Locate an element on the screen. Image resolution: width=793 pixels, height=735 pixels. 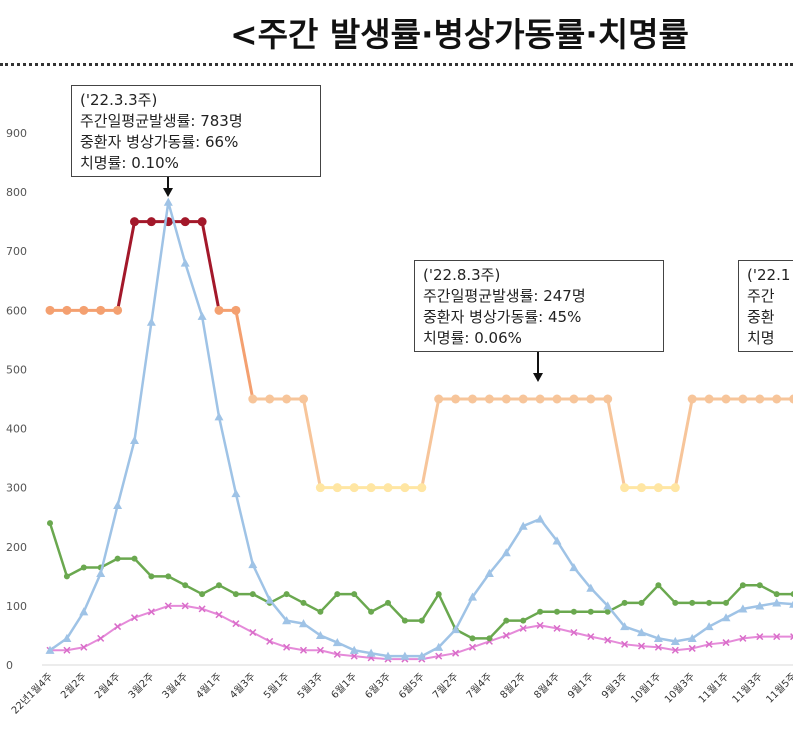
callout-line: 중환자 병상가동률: 45% is located at coordinates (502, 317).